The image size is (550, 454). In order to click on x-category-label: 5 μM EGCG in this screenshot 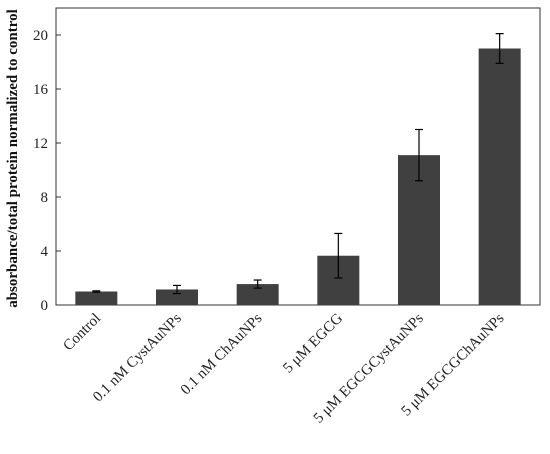, I will do `click(313, 343)`.